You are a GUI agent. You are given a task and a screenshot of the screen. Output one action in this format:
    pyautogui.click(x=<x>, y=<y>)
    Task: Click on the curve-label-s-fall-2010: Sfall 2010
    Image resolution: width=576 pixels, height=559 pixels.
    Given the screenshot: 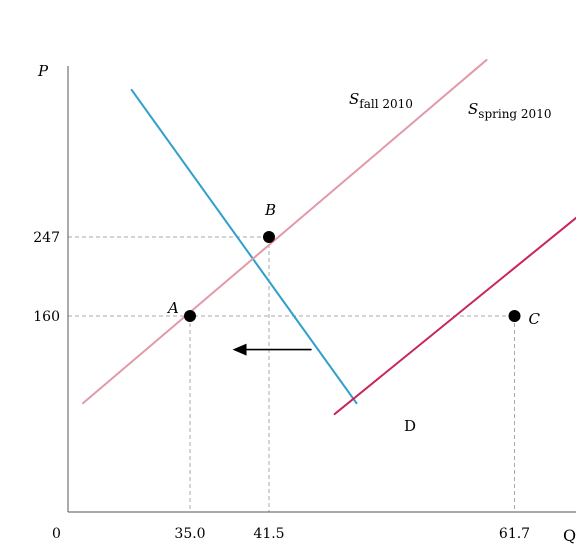 What is the action you would take?
    pyautogui.click(x=381, y=100)
    